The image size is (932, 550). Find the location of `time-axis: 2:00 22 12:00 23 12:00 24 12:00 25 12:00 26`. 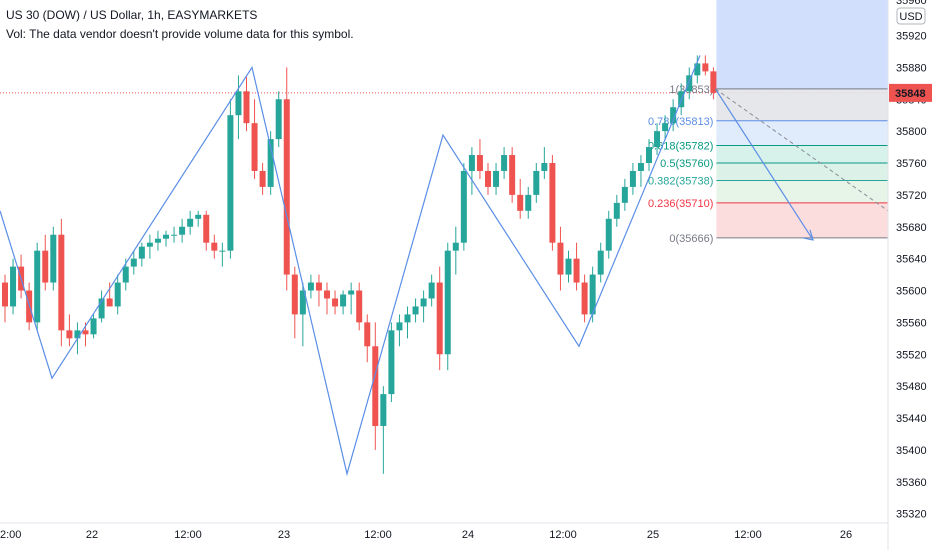

time-axis: 2:00 22 12:00 23 12:00 24 12:00 25 12:00 26 is located at coordinates (444, 531).